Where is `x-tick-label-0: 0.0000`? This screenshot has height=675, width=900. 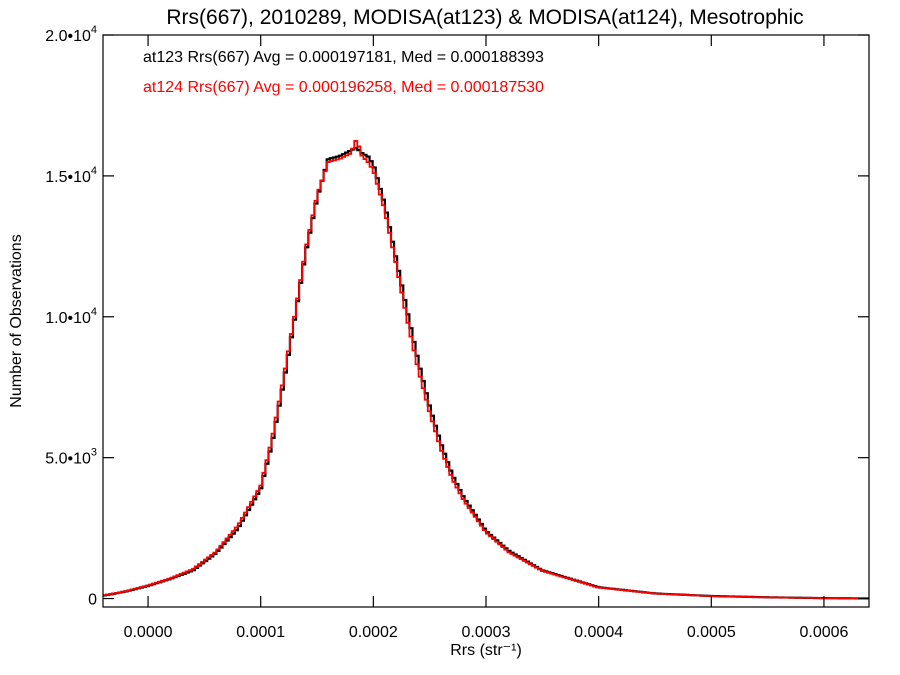 x-tick-label-0: 0.0000 is located at coordinates (148, 632).